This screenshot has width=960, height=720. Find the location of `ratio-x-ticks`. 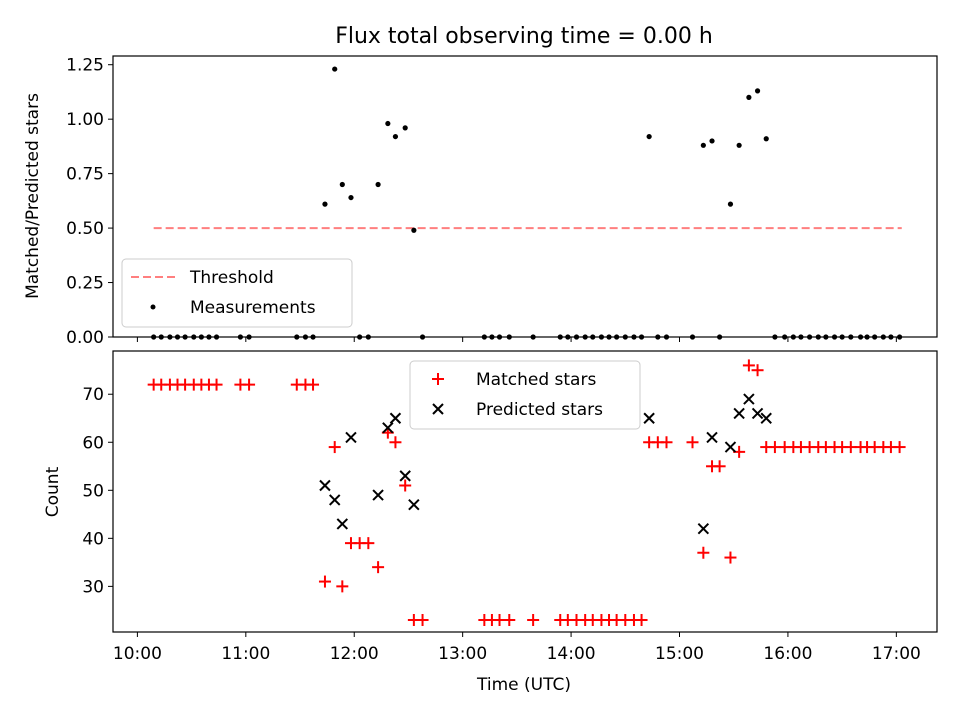

ratio-x-ticks is located at coordinates (516, 339).